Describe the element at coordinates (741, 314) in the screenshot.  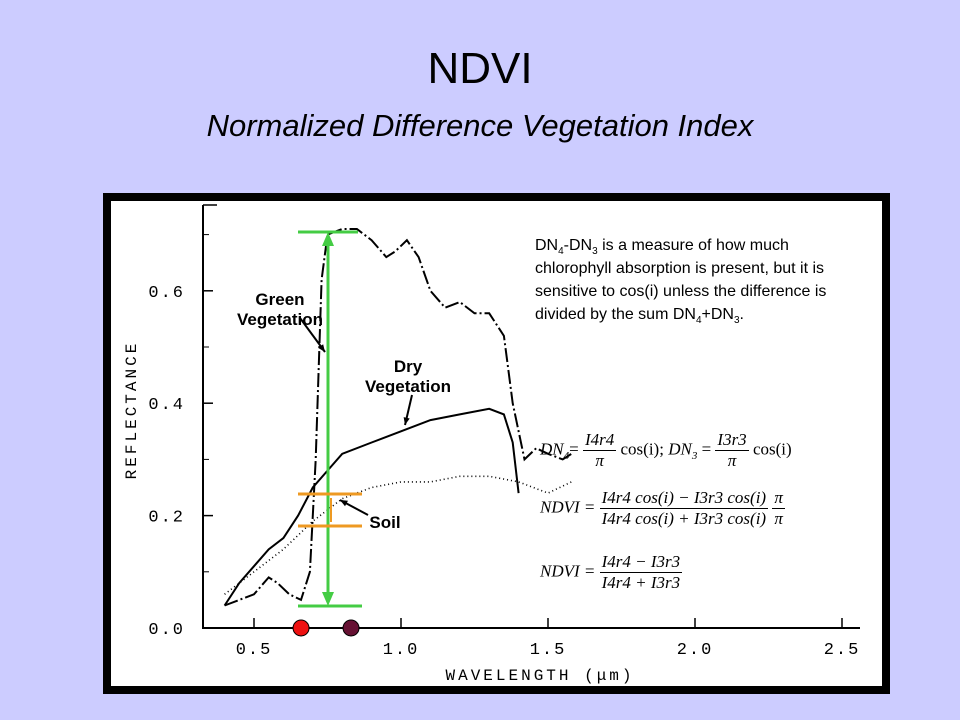
I see `note-text: .` at that location.